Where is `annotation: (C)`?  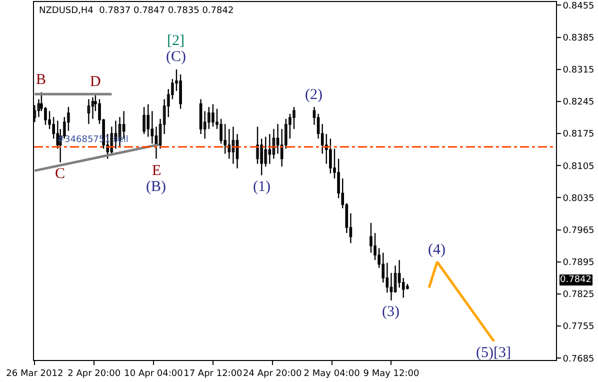
annotation: (C) is located at coordinates (176, 57).